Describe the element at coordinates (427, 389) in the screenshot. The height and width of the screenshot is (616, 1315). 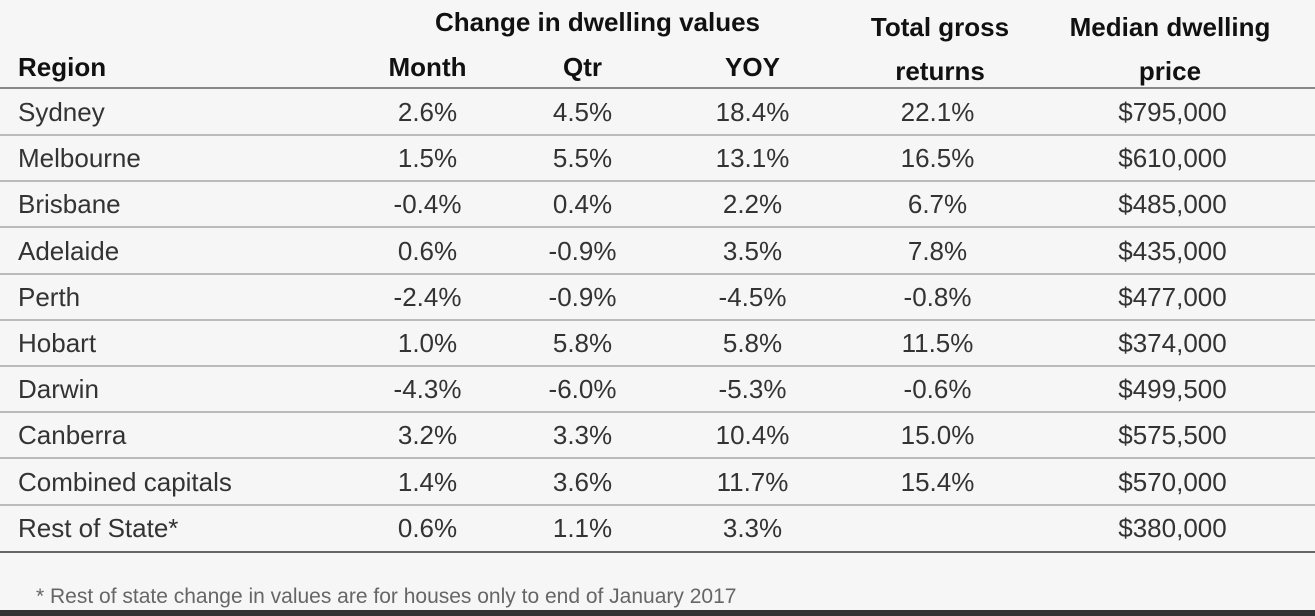
I see `month-cell: -4.3%` at that location.